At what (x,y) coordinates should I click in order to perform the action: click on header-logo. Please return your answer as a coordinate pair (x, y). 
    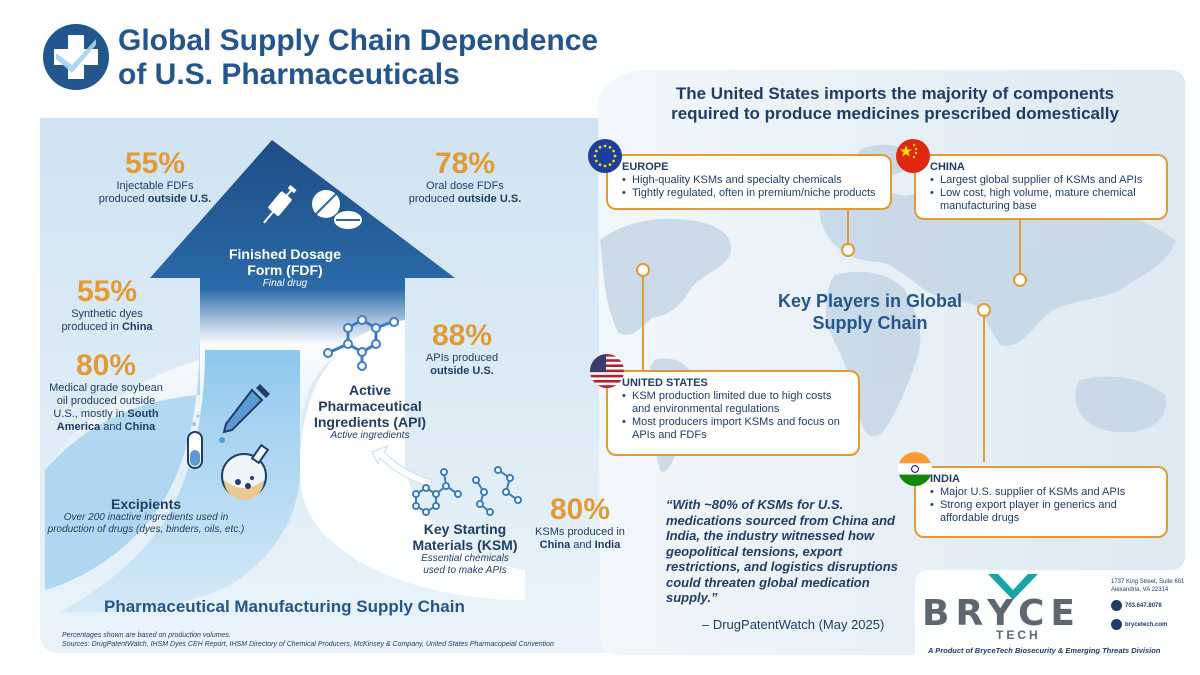
    Looking at the image, I should click on (76, 57).